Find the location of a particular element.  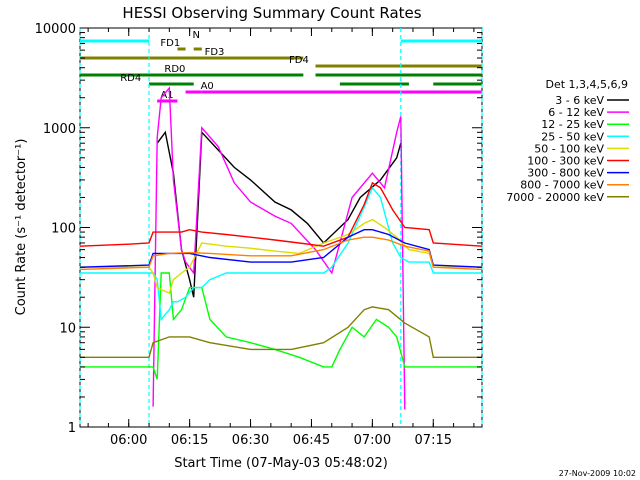

x-tick-label: 07:00 is located at coordinates (372, 440).